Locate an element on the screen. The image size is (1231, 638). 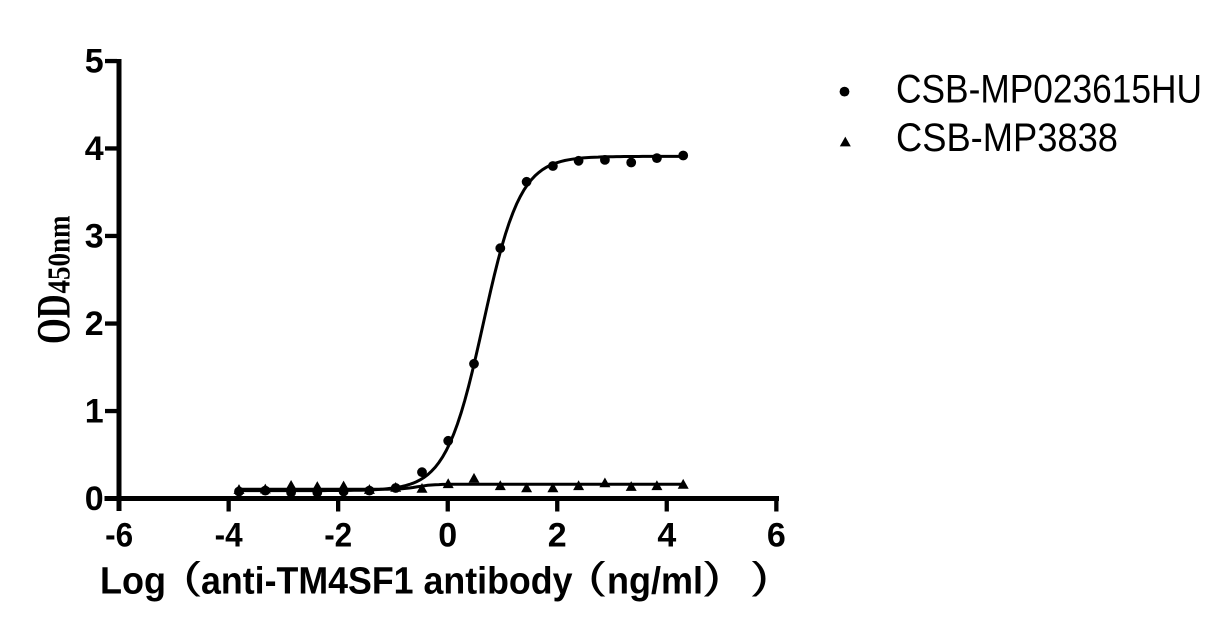
svg-text: 6 is located at coordinates (776, 536).